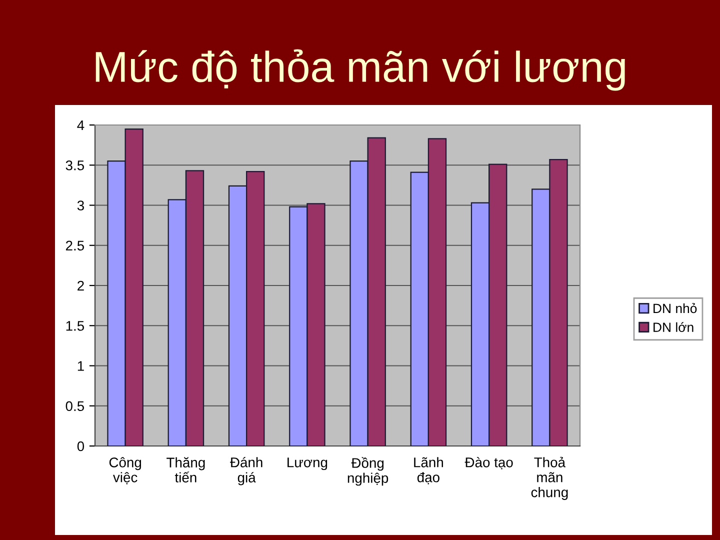 The height and width of the screenshot is (540, 720). Describe the element at coordinates (75, 245) in the screenshot. I see `y-tick-label: 2.5` at that location.